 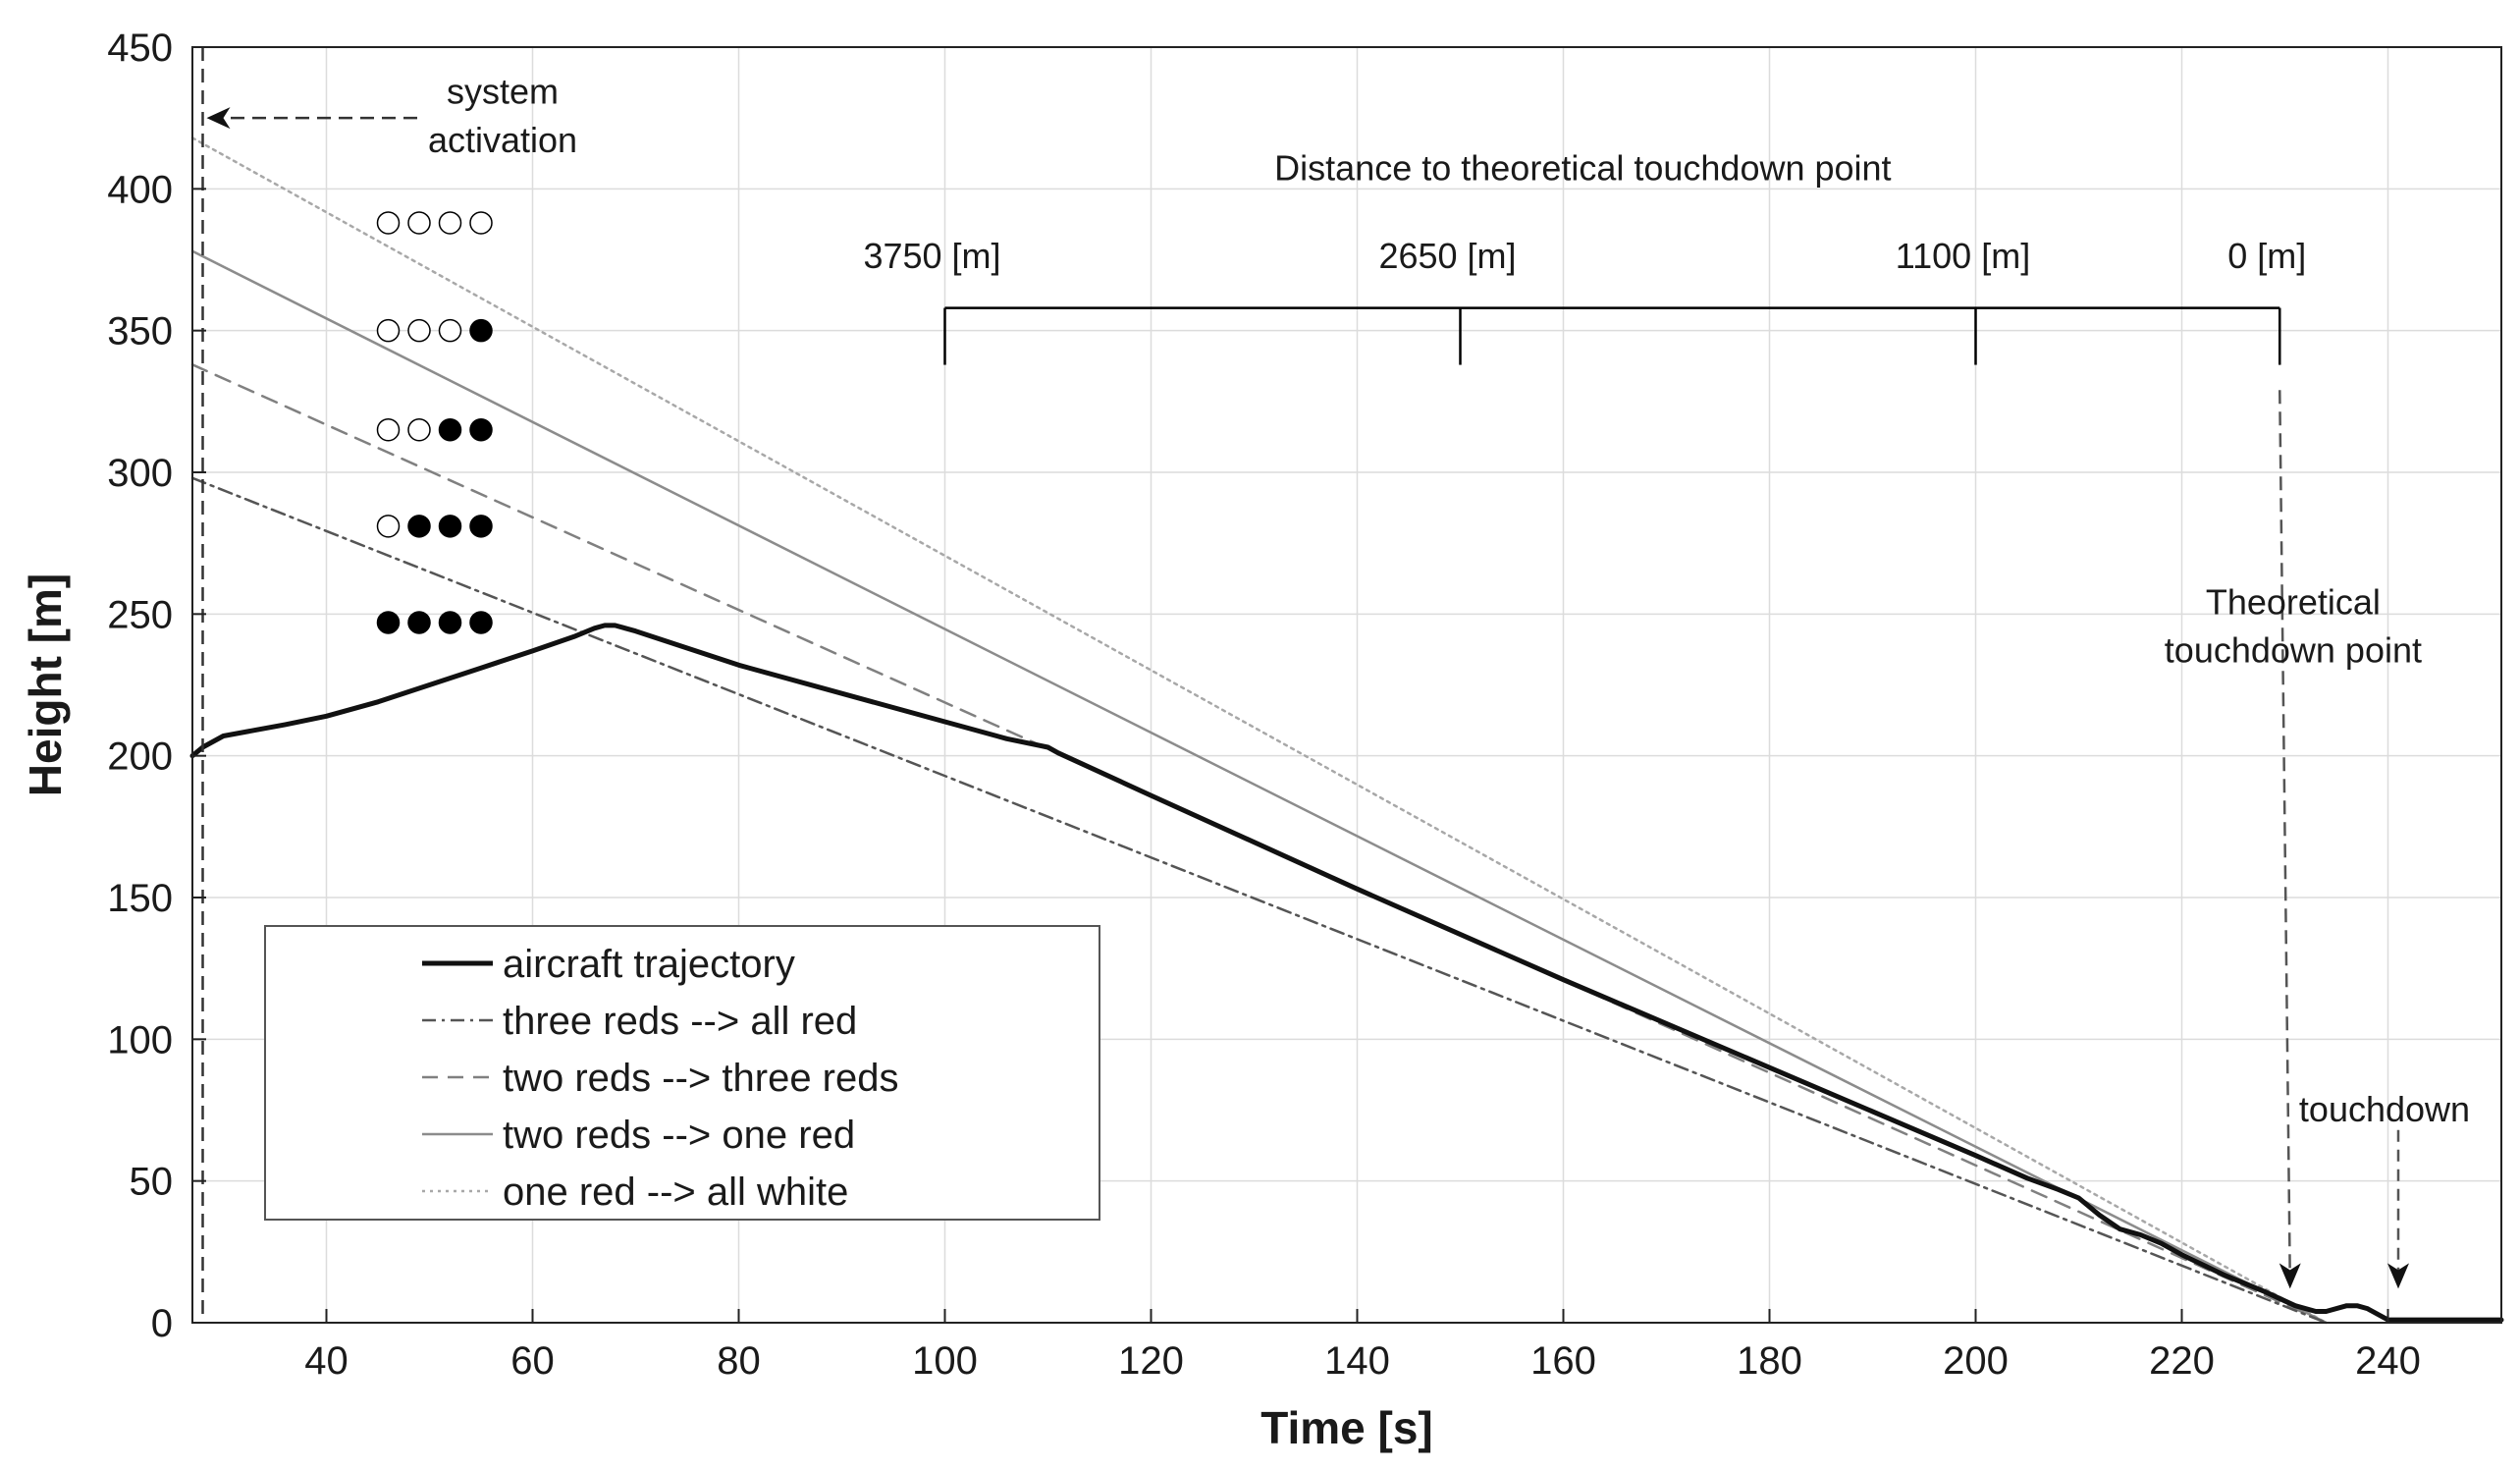 I want to click on touchdown-label: touchdown, so click(x=2384, y=1109).